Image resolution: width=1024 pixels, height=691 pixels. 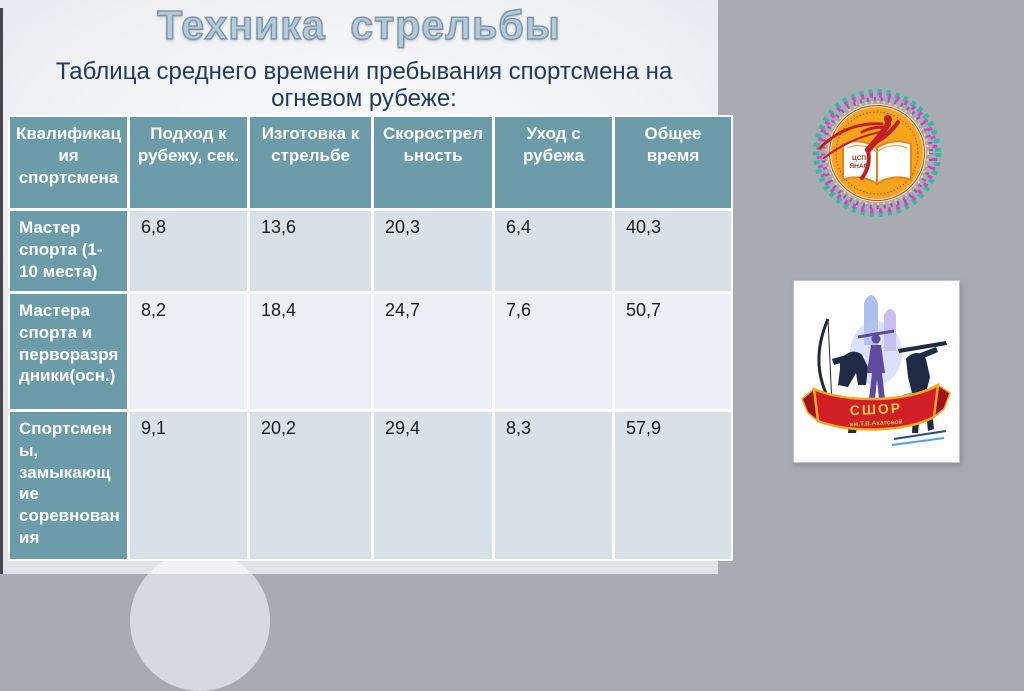 What do you see at coordinates (553, 162) in the screenshot?
I see `column-header: Уход с рубежа` at bounding box center [553, 162].